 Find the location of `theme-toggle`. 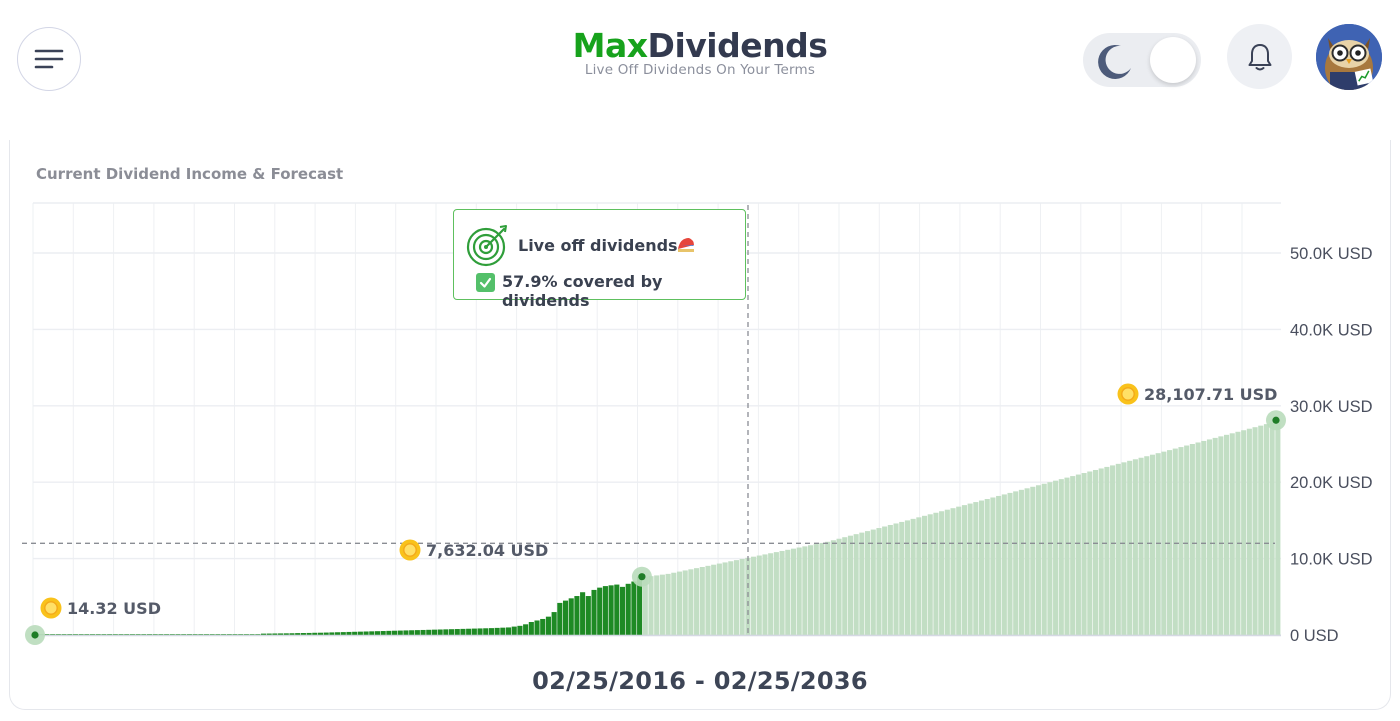

theme-toggle is located at coordinates (1142, 60).